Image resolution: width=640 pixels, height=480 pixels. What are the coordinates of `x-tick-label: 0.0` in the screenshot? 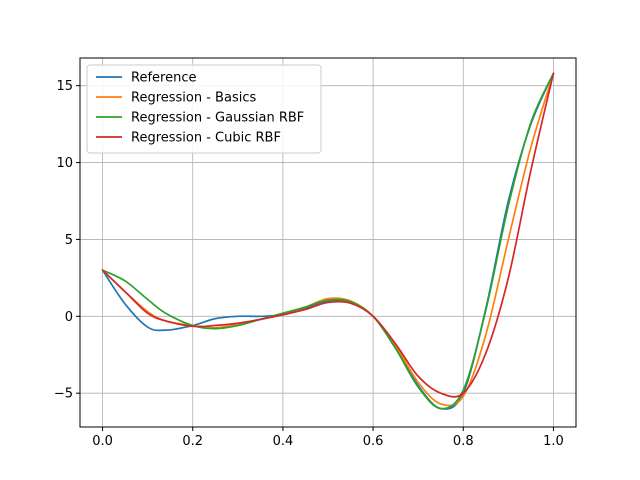 It's located at (102, 441).